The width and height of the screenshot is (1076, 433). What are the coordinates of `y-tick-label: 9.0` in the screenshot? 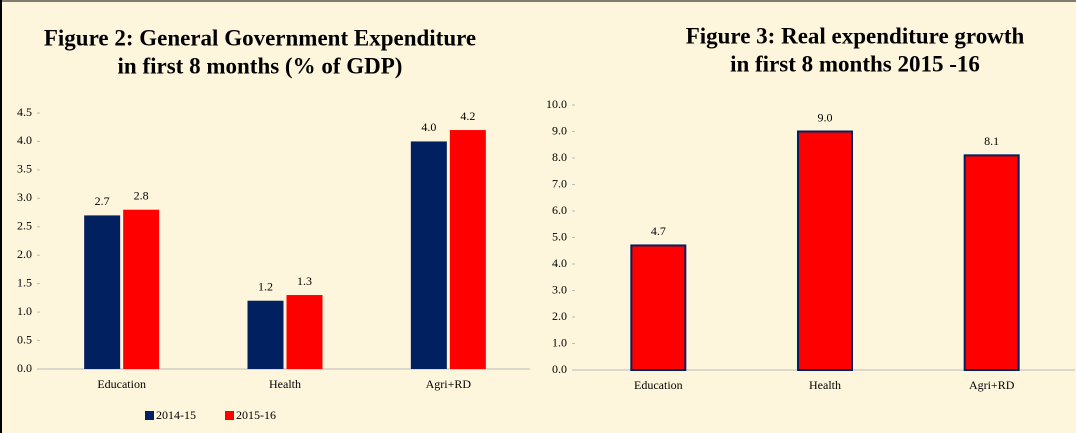 It's located at (559, 130).